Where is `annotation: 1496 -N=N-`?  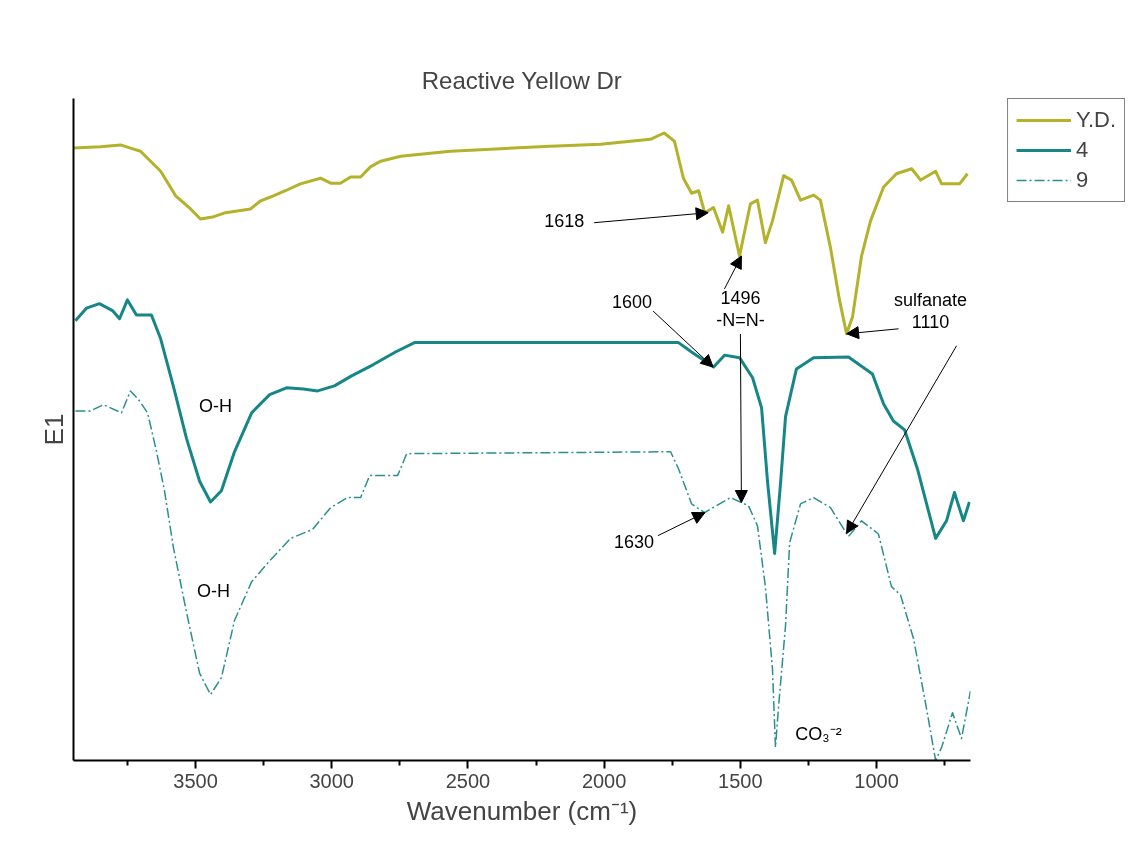
annotation: 1496 -N=N- is located at coordinates (740, 309).